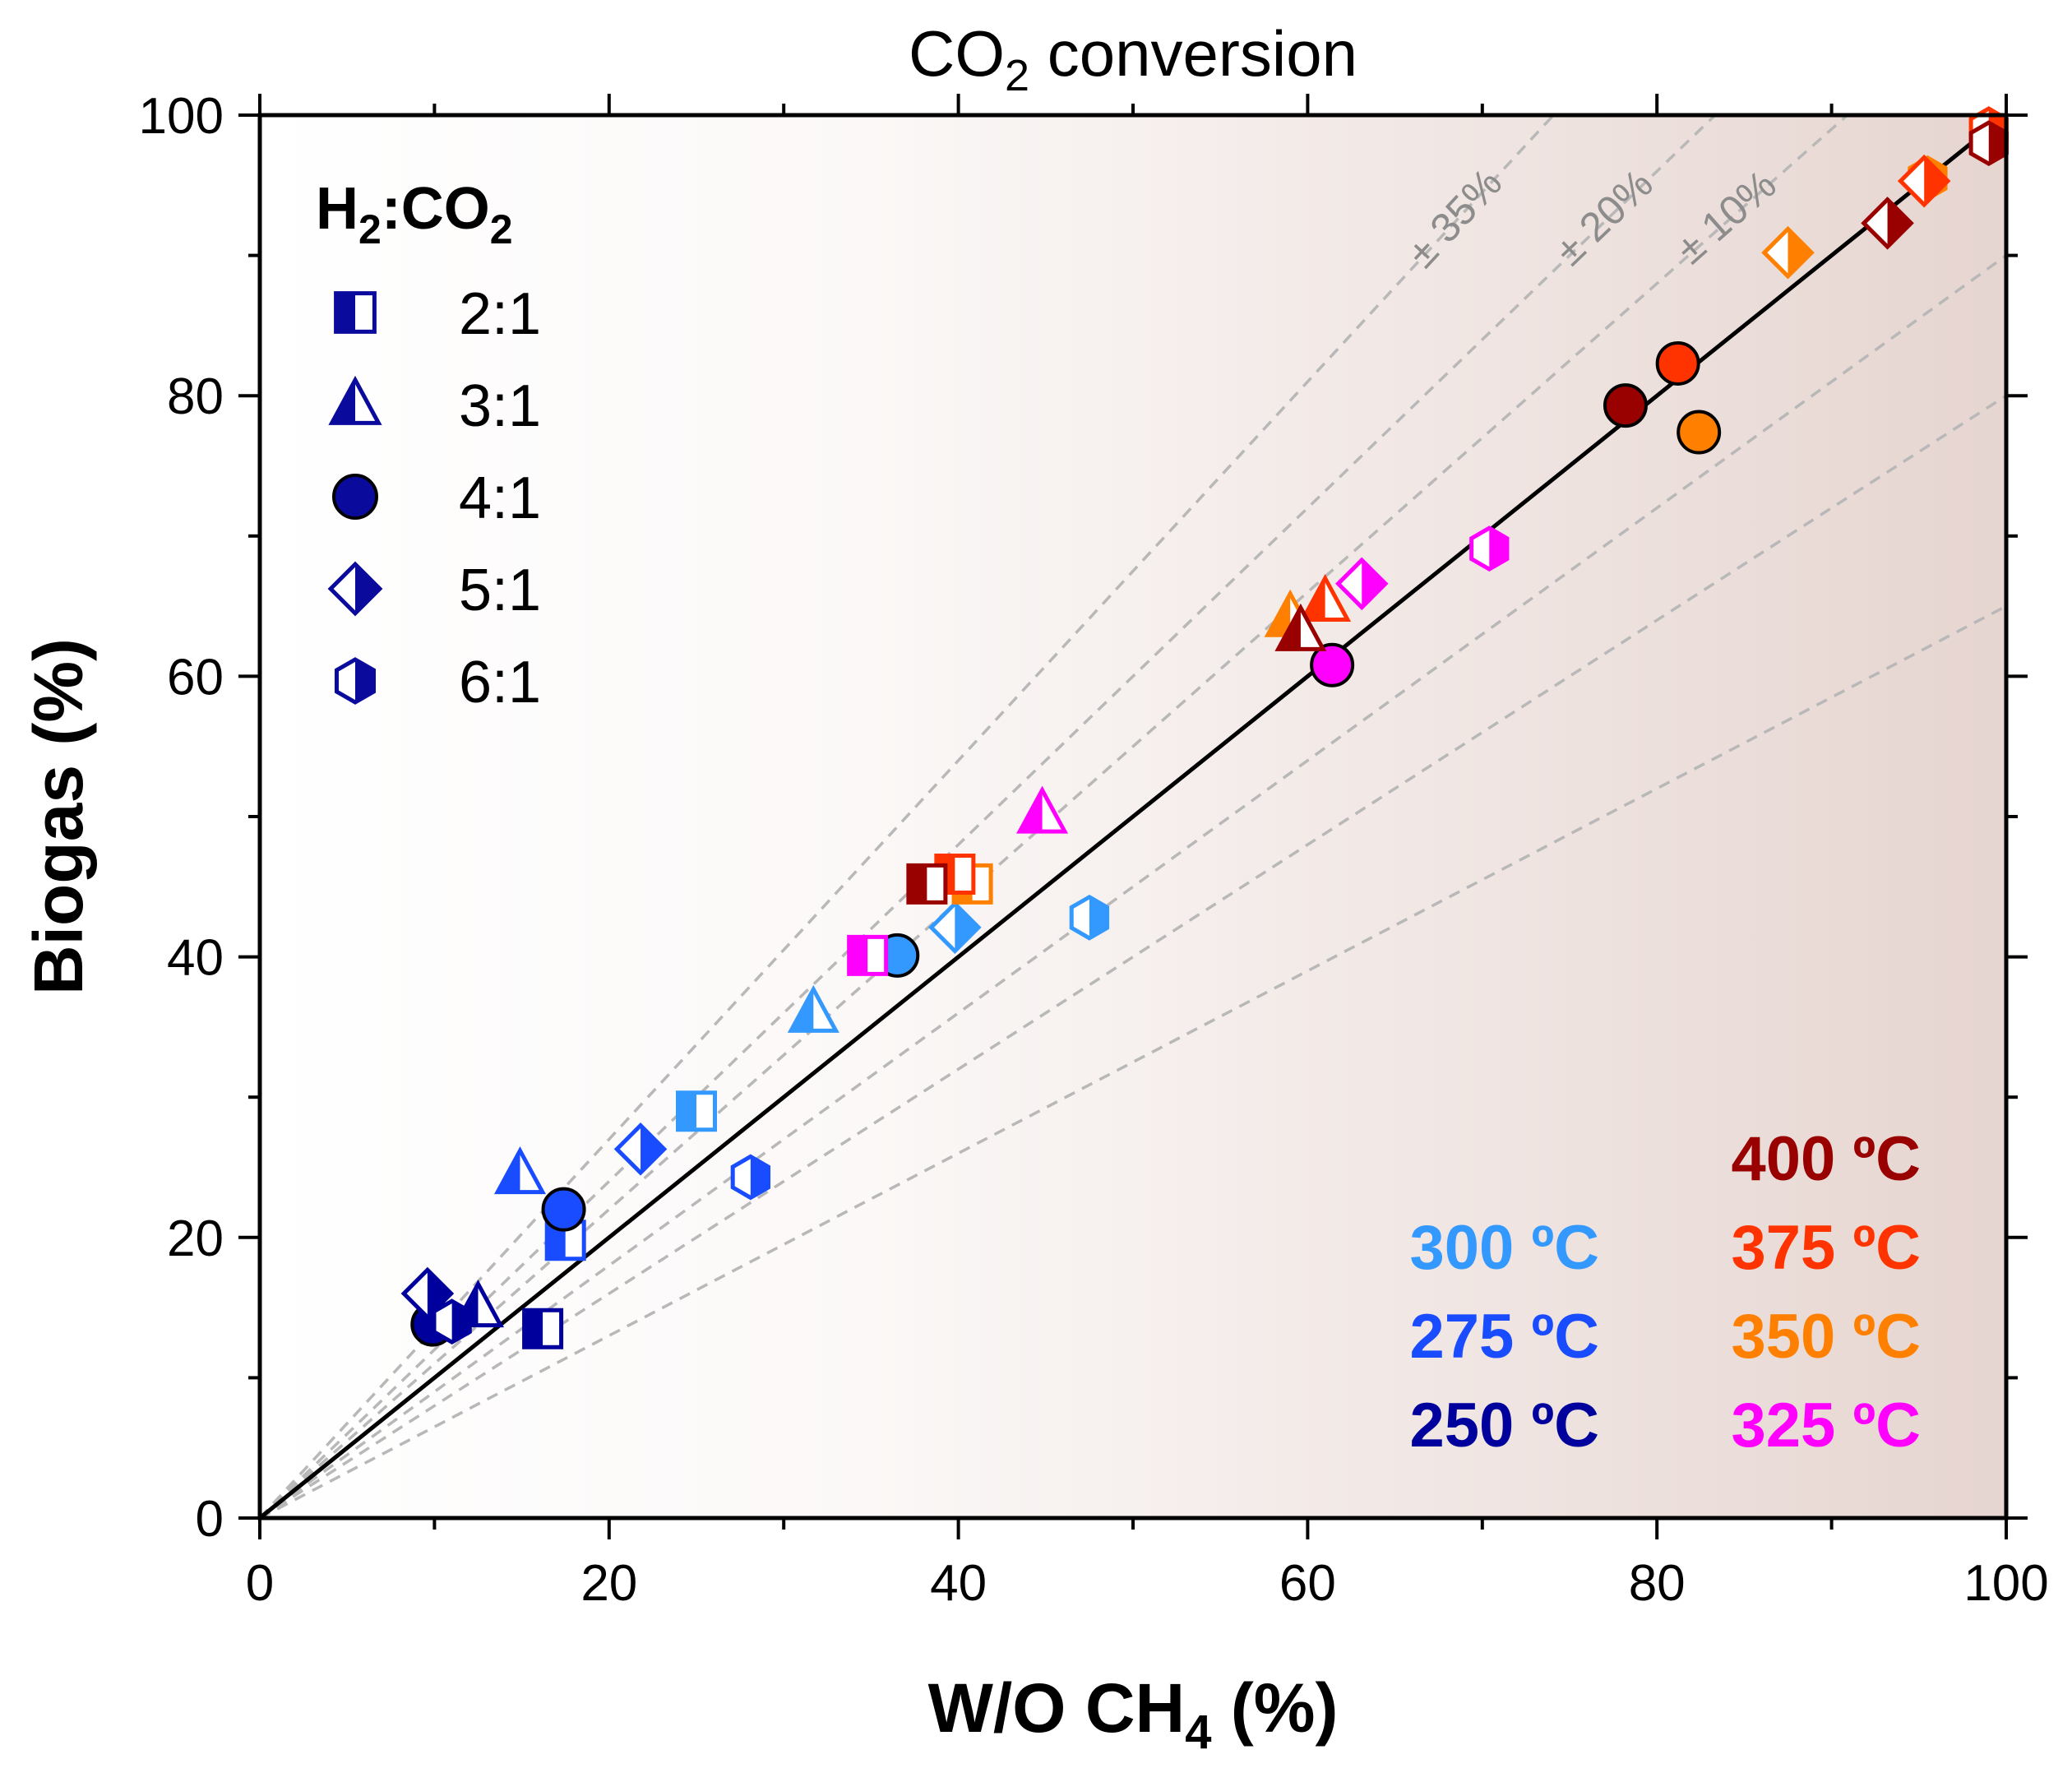  What do you see at coordinates (1677, 363) in the screenshot?
I see `point-375-circle` at bounding box center [1677, 363].